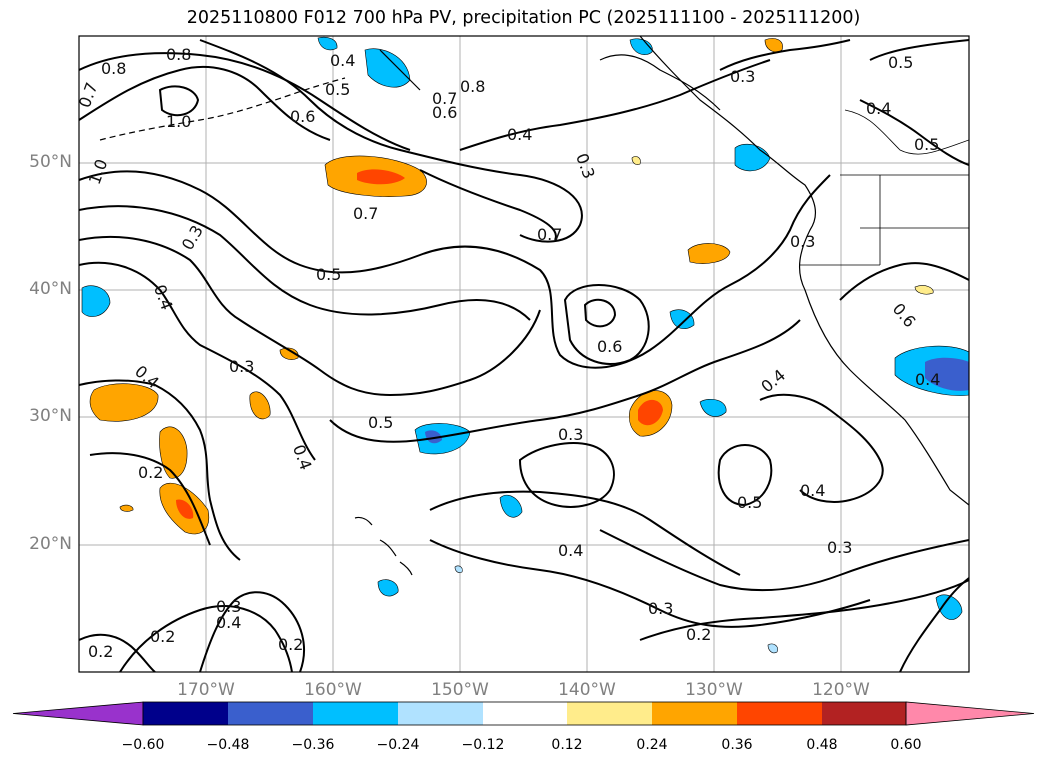 This screenshot has width=1047, height=765. I want to click on colorbar, so click(523, 713).